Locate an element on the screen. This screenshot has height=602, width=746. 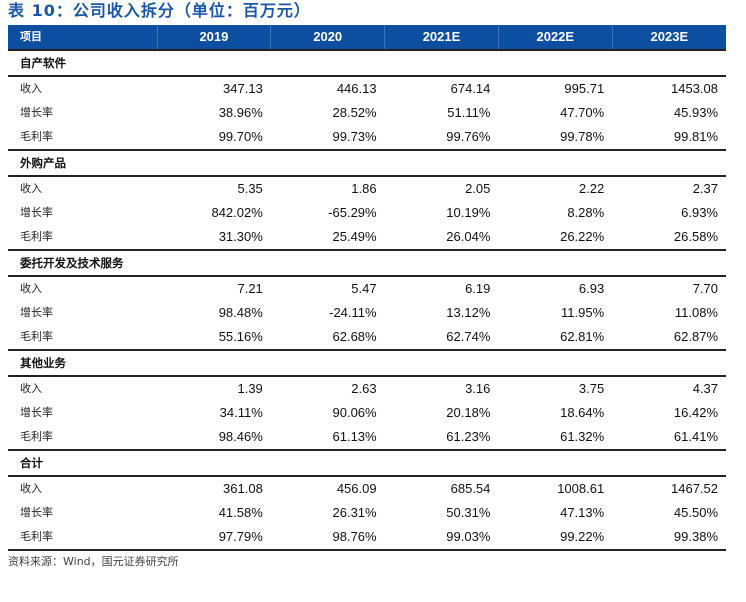
cell-value: 11.95% is located at coordinates (583, 312).